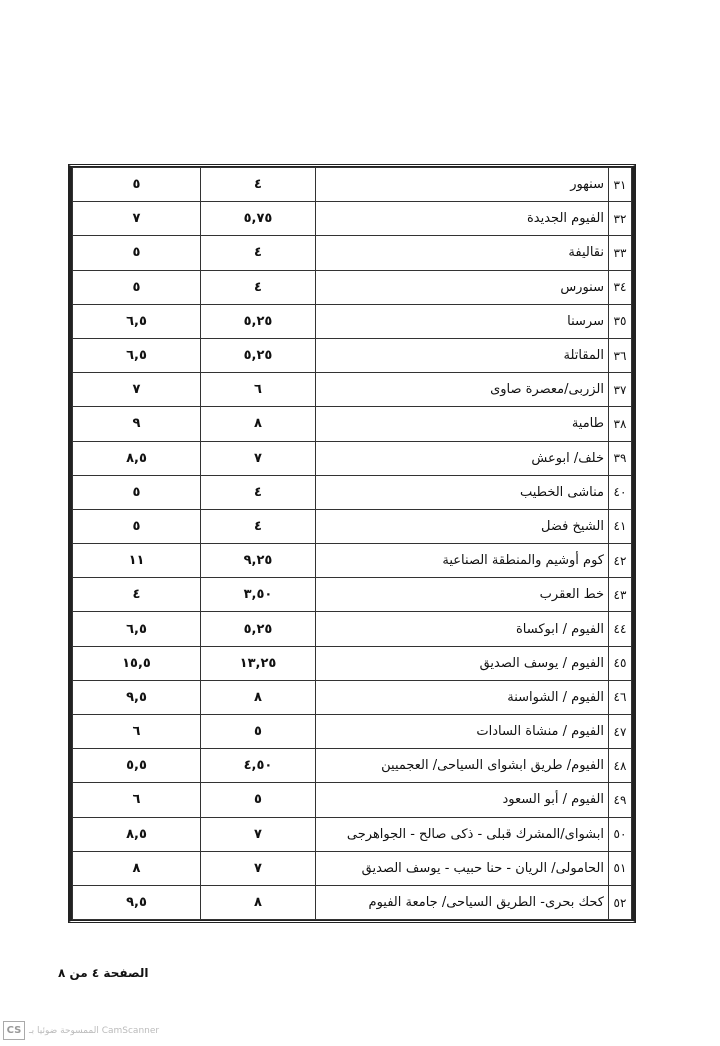 The image size is (720, 1046). I want to click on value-2: ١٥,٥, so click(136, 663).